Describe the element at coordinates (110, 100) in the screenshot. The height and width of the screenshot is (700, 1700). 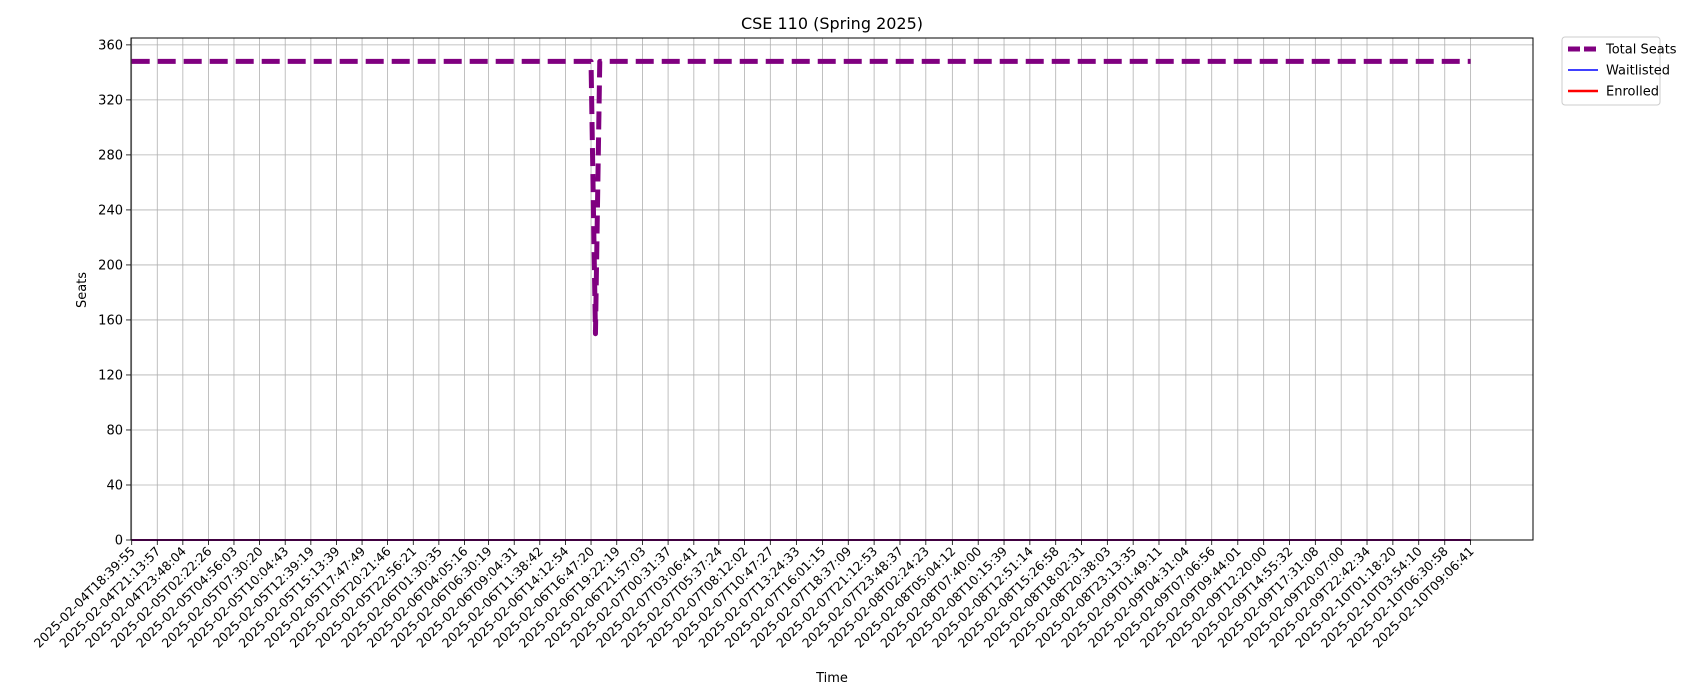
I see `y-tick-label: 320` at that location.